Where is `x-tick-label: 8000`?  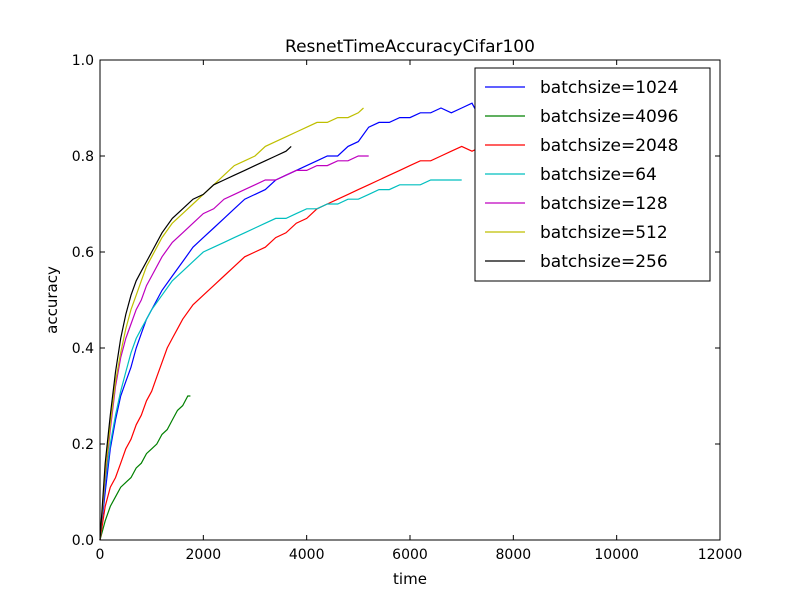
x-tick-label: 8000 is located at coordinates (514, 555).